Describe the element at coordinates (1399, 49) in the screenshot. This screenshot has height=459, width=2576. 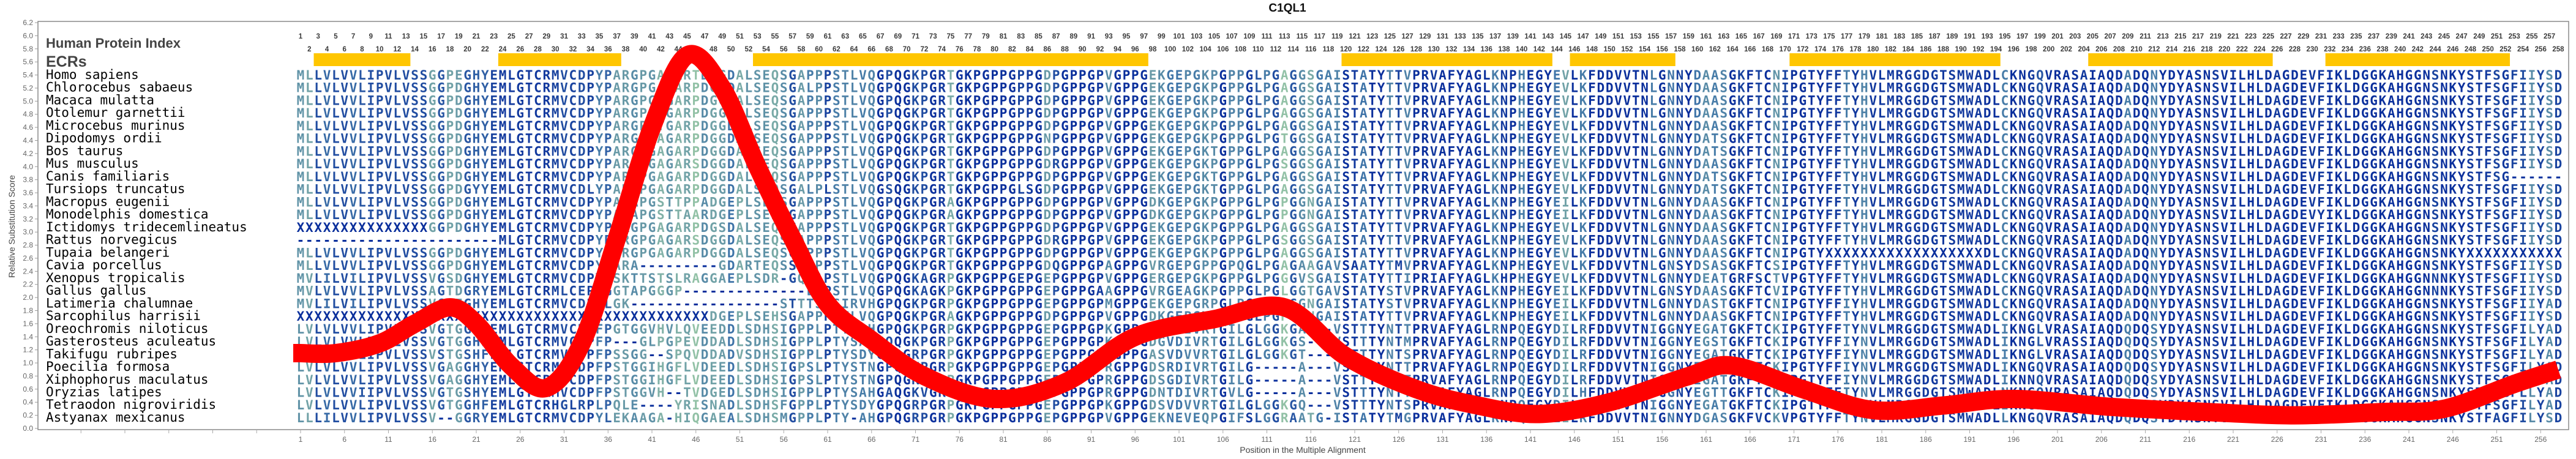
I see `index-number: 126` at that location.